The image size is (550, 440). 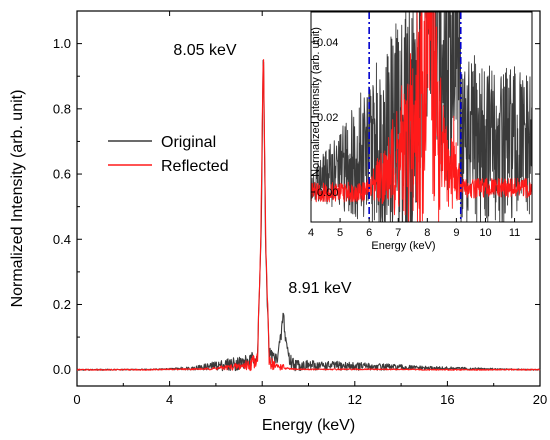 What do you see at coordinates (327, 118) in the screenshot?
I see `inset-y-tick-label: 0.02` at bounding box center [327, 118].